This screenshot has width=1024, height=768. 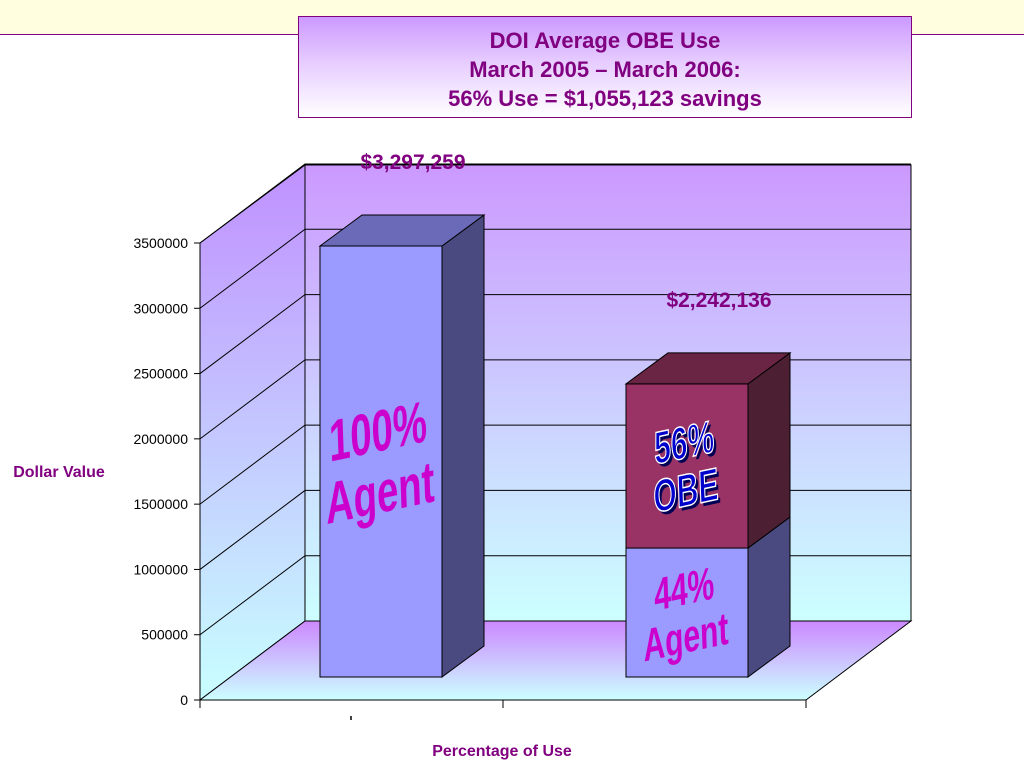 I want to click on x-axis-title: Percentage of Use, so click(x=502, y=751).